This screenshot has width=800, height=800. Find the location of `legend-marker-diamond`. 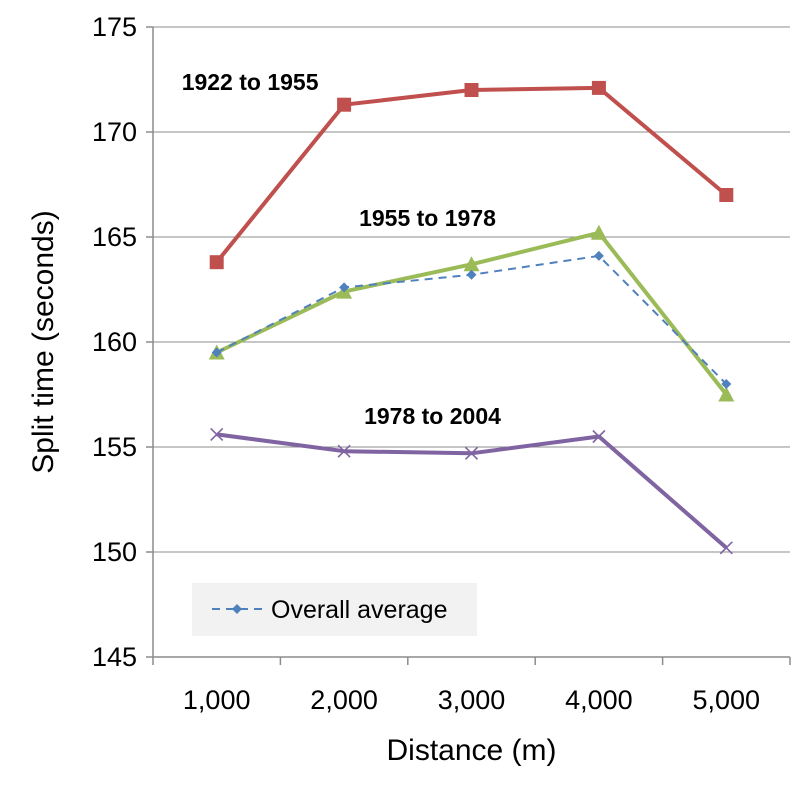

legend-marker-diamond is located at coordinates (237, 609).